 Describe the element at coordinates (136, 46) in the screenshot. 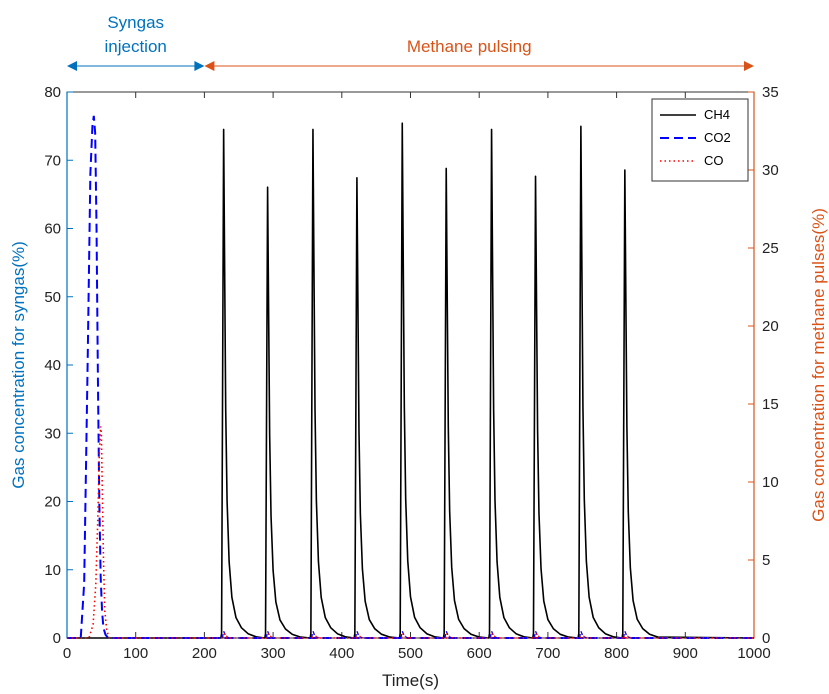

I see `annotation-syngas-line2: injection` at that location.